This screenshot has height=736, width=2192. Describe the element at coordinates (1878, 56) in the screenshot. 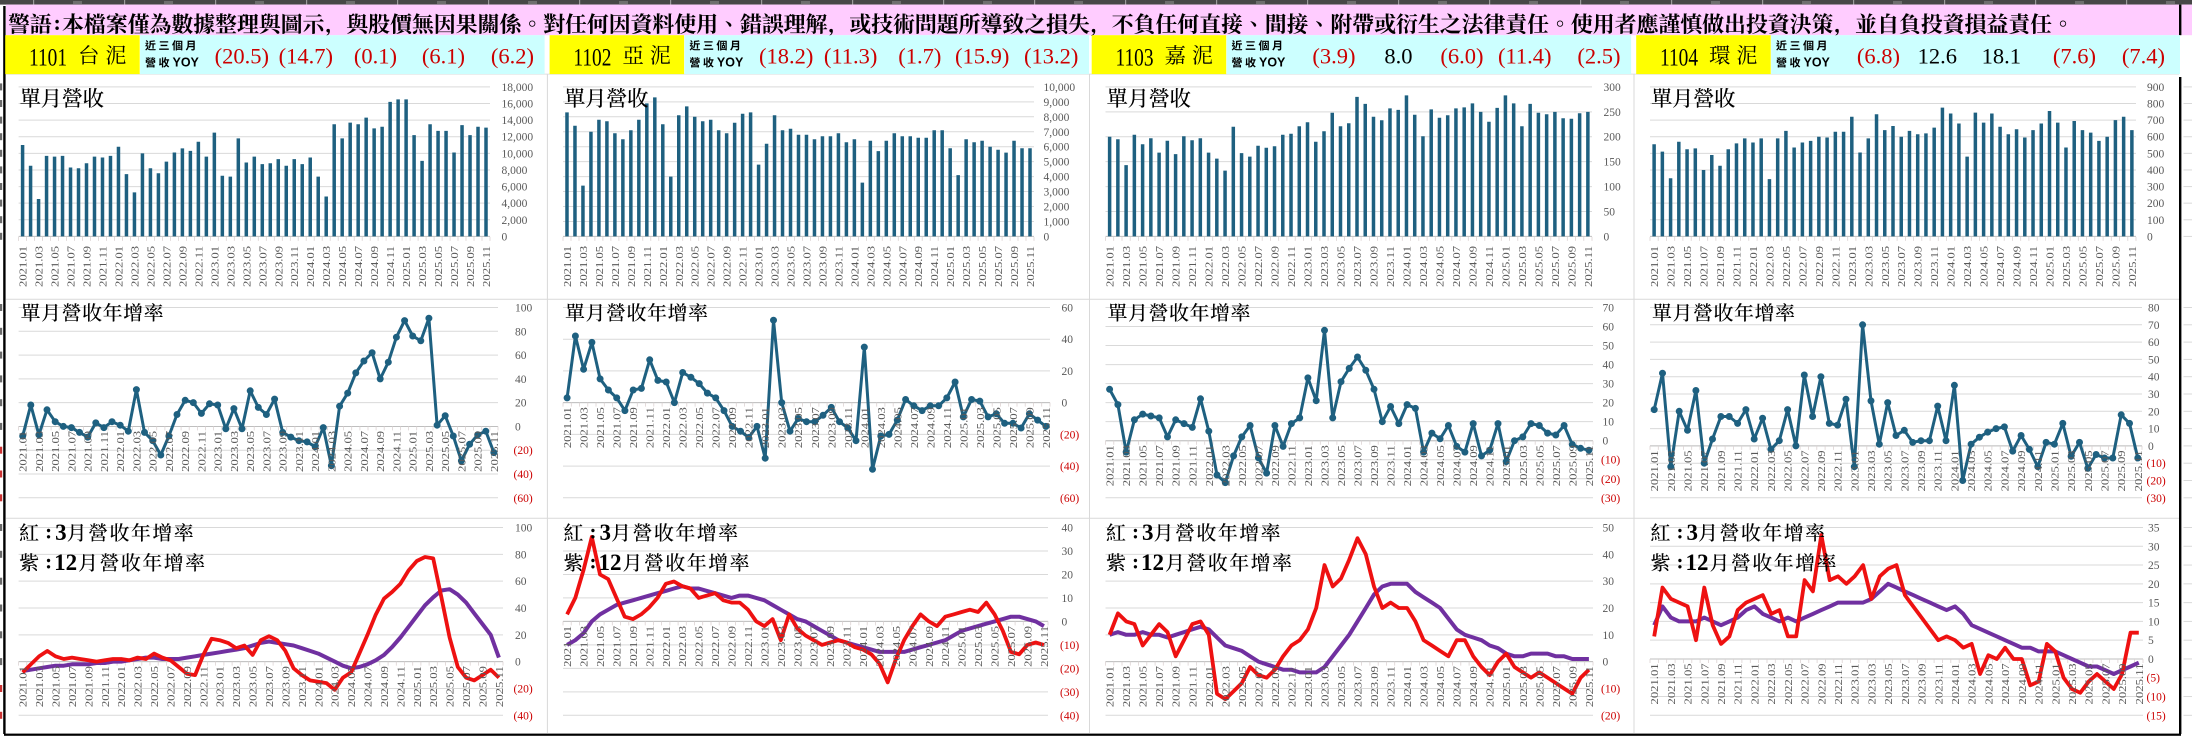

I see `svg-text: (6.8)` at that location.